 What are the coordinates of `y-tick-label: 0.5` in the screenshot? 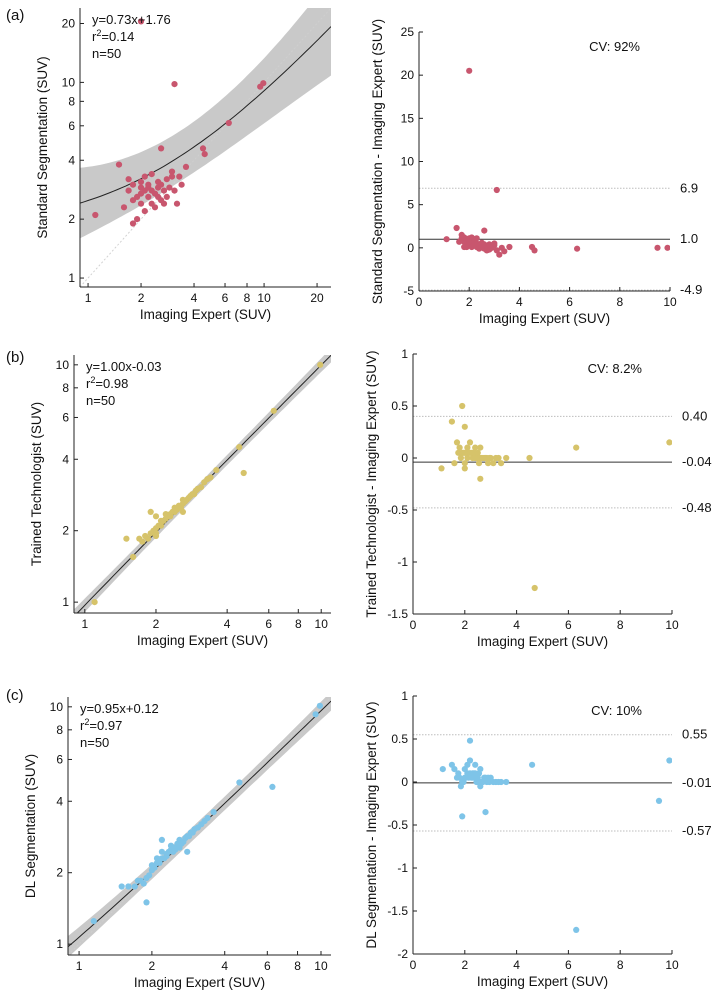 It's located at (399, 739).